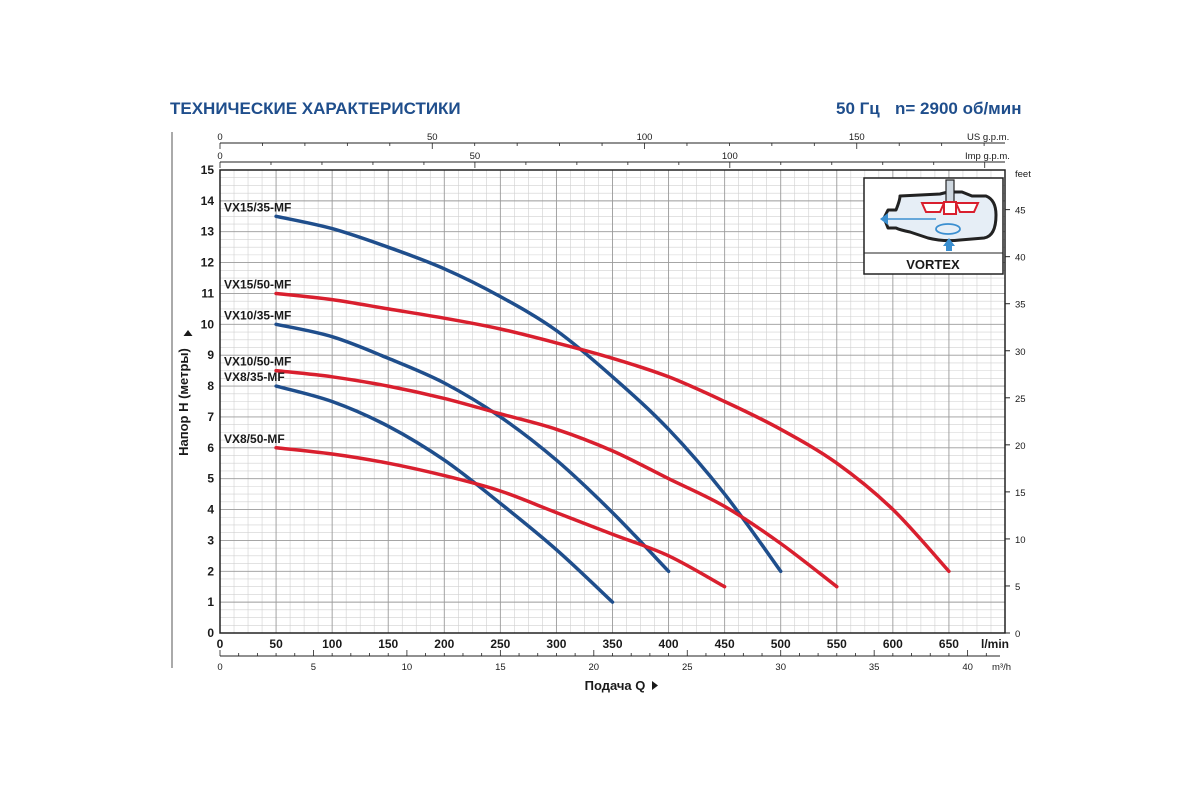 This screenshot has height=800, width=1200. Describe the element at coordinates (615, 685) in the screenshot. I see `x-axis-label: Подача Q` at that location.